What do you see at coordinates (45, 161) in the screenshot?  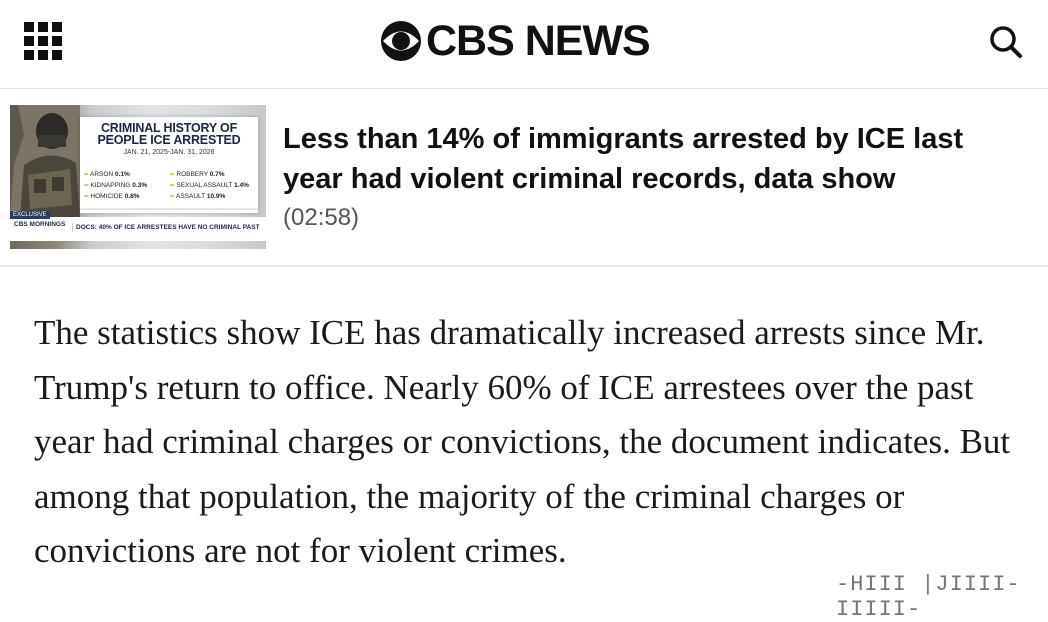 I see `officer-image` at bounding box center [45, 161].